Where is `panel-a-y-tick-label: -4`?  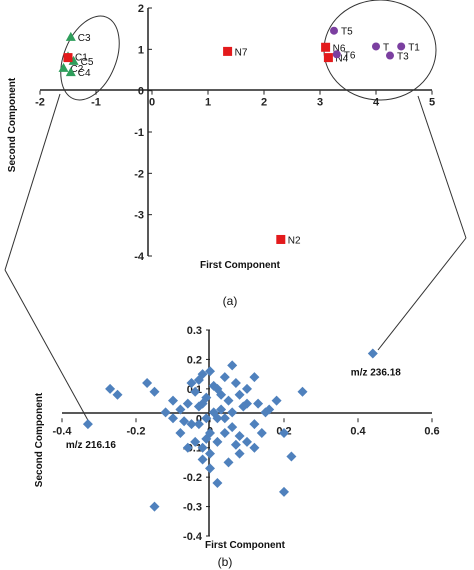 panel-a-y-tick-label: -4 is located at coordinates (139, 257).